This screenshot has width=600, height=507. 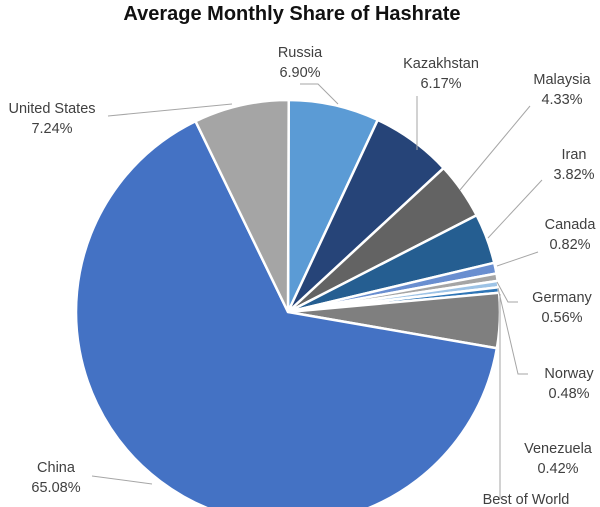 I want to click on leader-china, so click(x=122, y=480).